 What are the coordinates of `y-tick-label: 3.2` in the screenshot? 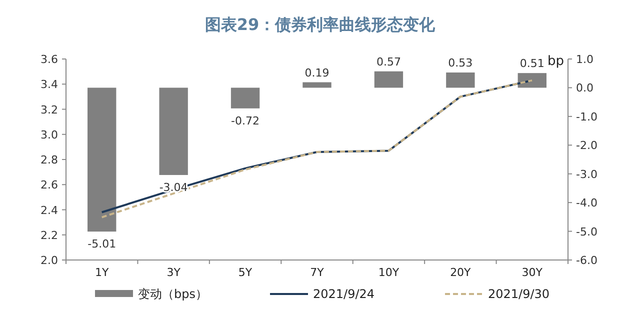 It's located at (49, 109).